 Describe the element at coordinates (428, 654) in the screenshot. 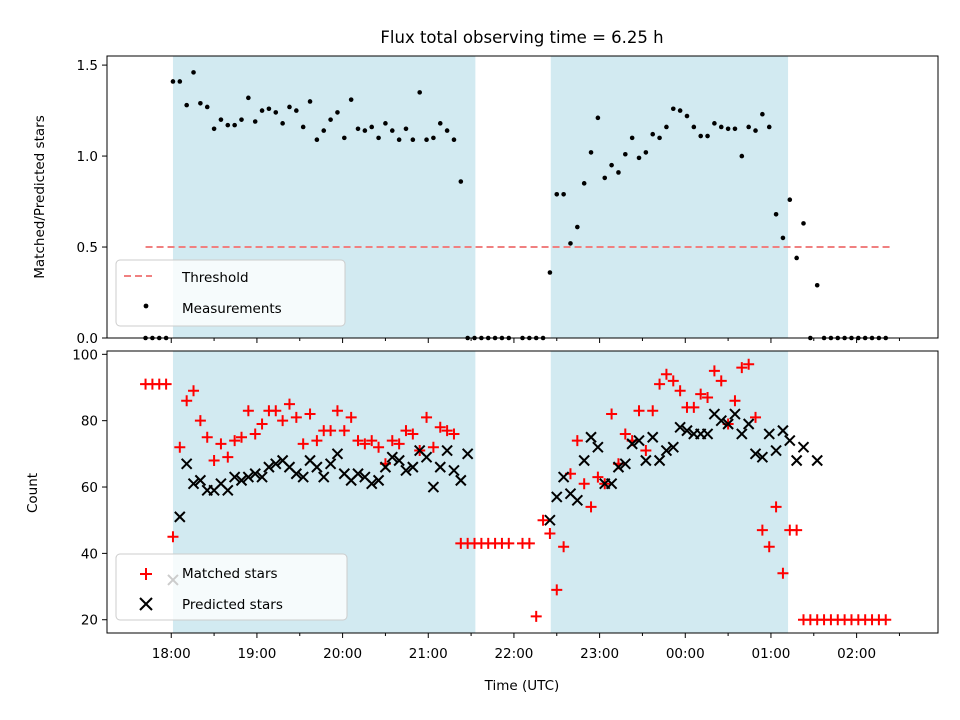

I see `x-tick-label: 21:00` at that location.